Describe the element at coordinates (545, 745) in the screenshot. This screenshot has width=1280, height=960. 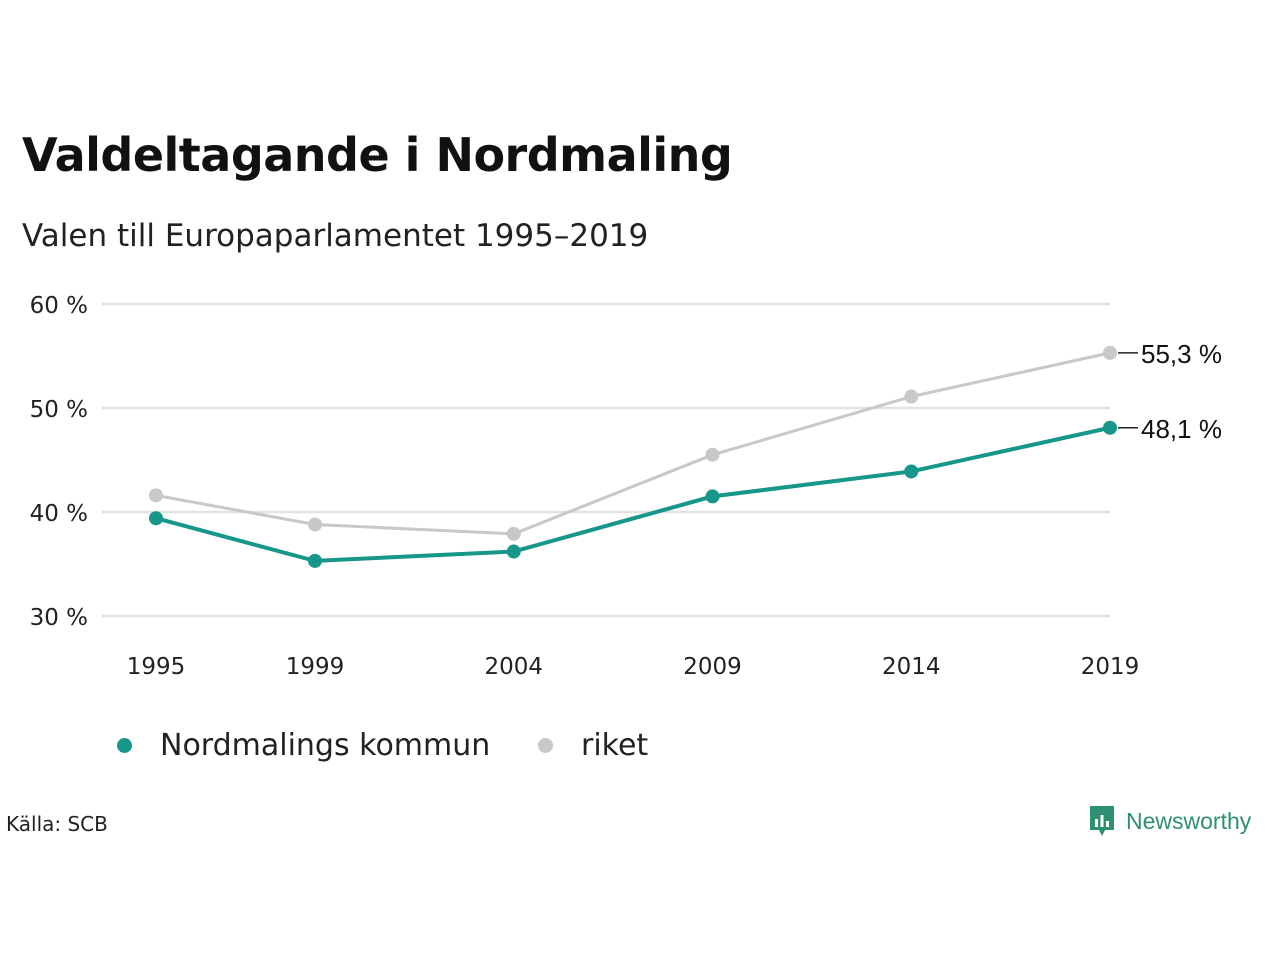
I see `legend-marker-riket` at that location.